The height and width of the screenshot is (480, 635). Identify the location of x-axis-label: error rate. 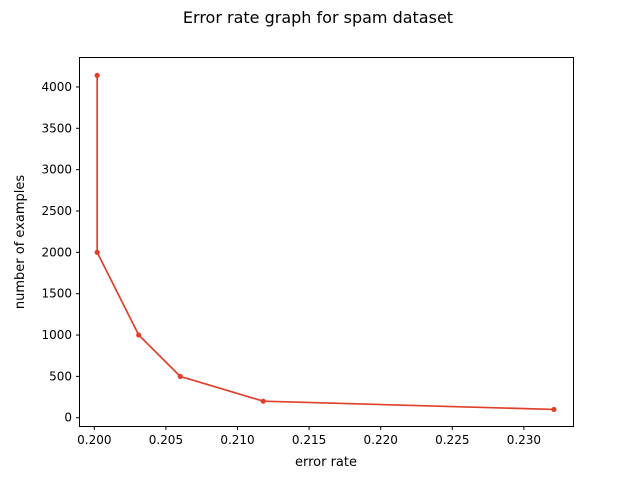
(326, 462).